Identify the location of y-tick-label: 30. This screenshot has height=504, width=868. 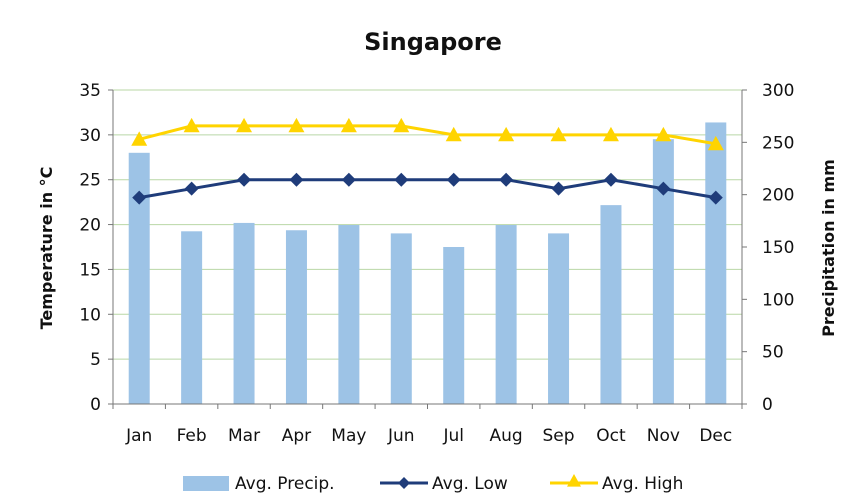
(90, 136).